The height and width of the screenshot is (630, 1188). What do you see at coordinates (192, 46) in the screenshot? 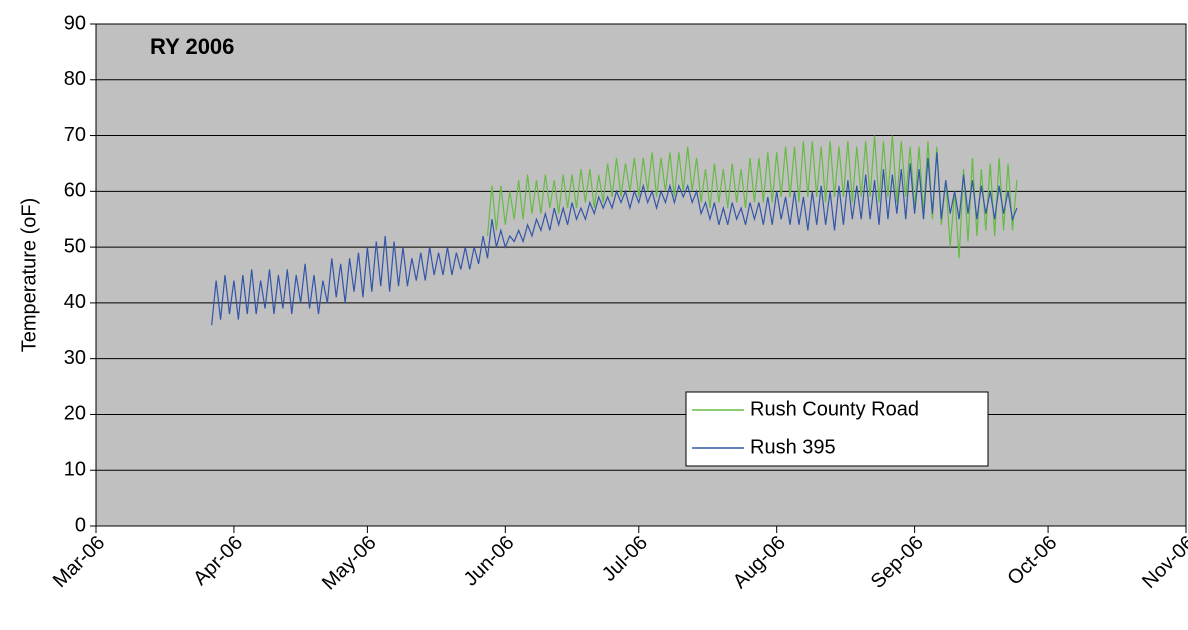
I see `chart-title: RY 2006` at bounding box center [192, 46].